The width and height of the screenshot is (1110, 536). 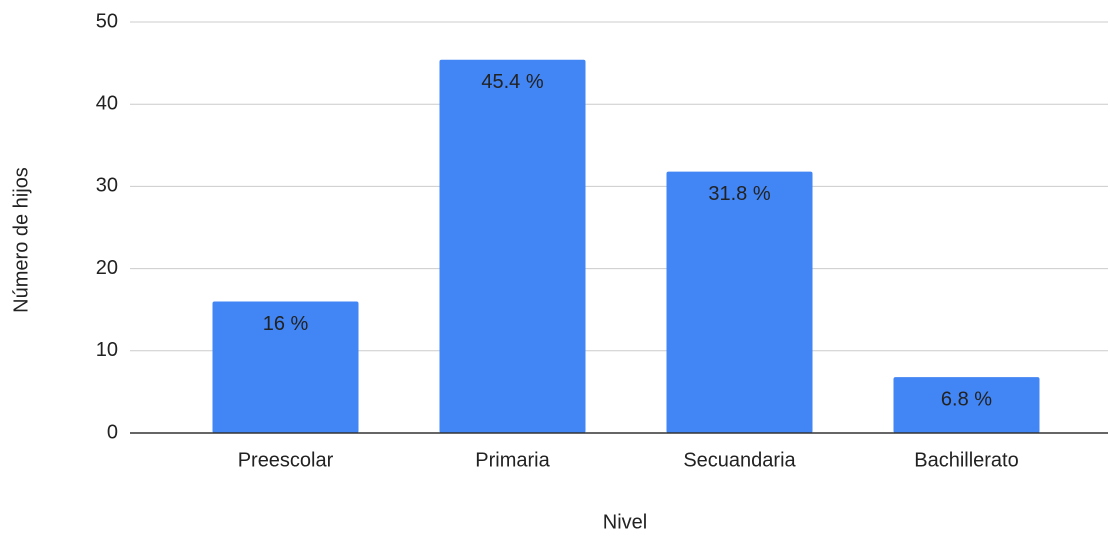 What do you see at coordinates (107, 21) in the screenshot?
I see `y-tick-label: 50` at bounding box center [107, 21].